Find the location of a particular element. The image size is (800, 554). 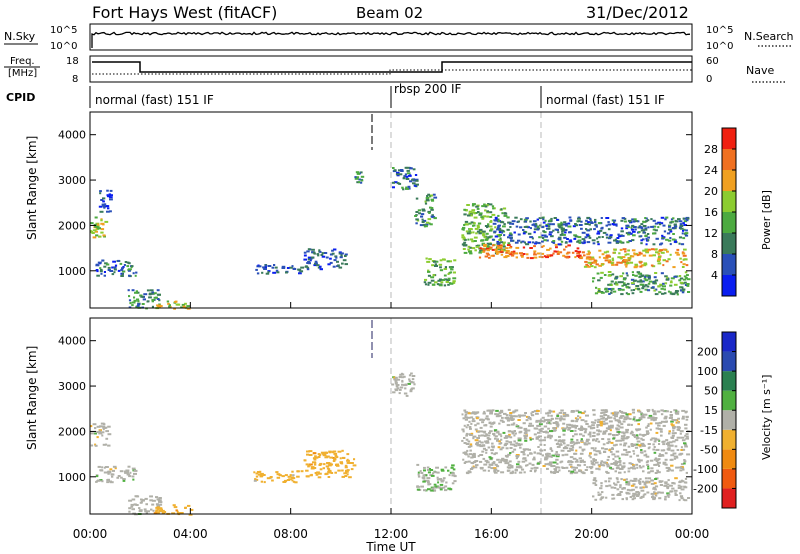

sky-strip-frame is located at coordinates (391, 37).